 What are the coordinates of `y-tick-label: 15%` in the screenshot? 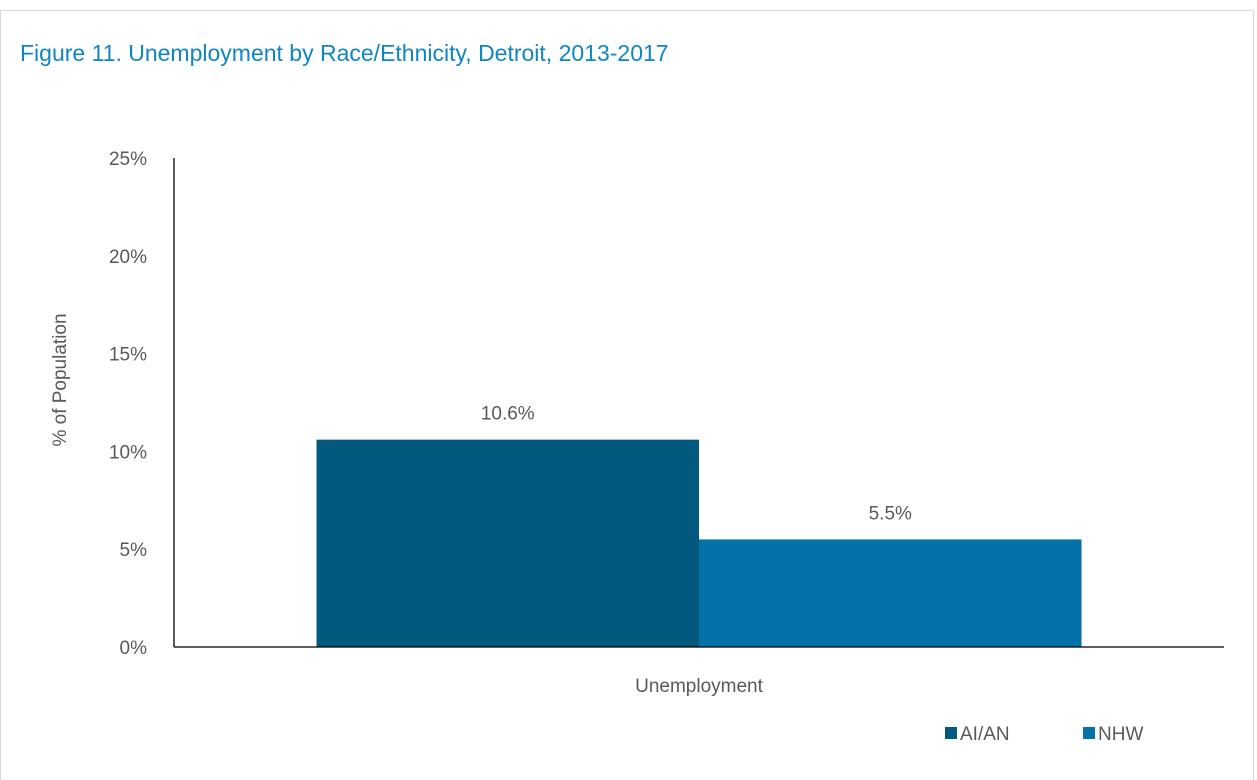 It's located at (128, 355).